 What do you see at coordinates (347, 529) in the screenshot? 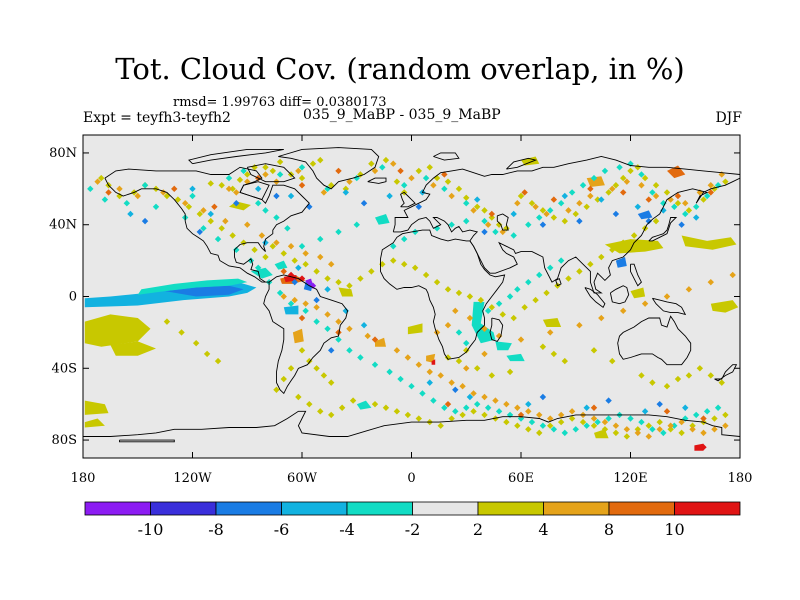
I see `colorbar-label: -4` at bounding box center [347, 529].